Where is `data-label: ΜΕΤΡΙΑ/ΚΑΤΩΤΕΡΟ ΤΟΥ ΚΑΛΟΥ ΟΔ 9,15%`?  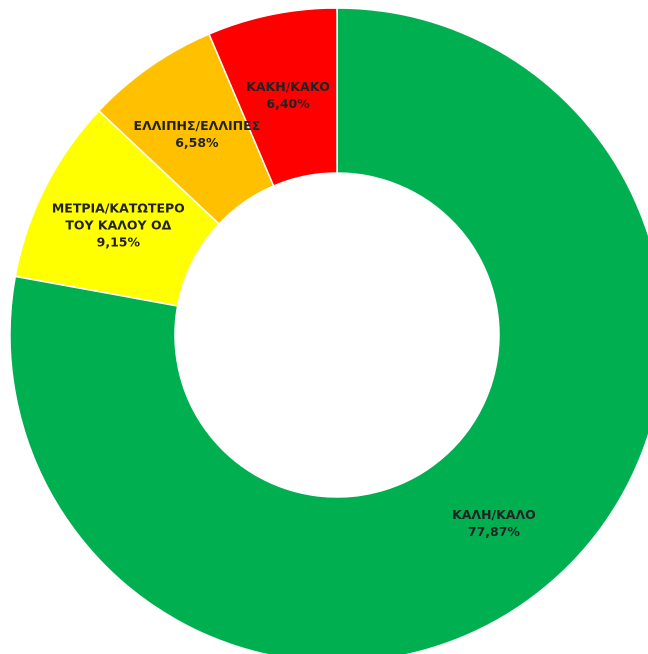 data-label: ΜΕΤΡΙΑ/ΚΑΤΩΤΕΡΟ ΤΟΥ ΚΑΛΟΥ ΟΔ 9,15% is located at coordinates (118, 224).